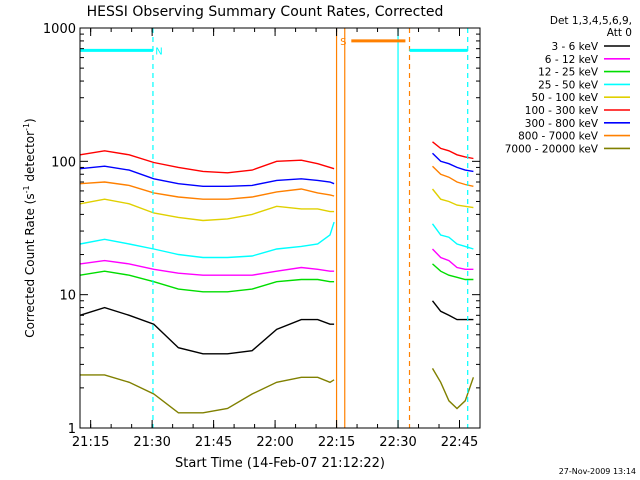  I want to click on legend-header-0: Det 1,3,4,5,6,9,, so click(591, 21).